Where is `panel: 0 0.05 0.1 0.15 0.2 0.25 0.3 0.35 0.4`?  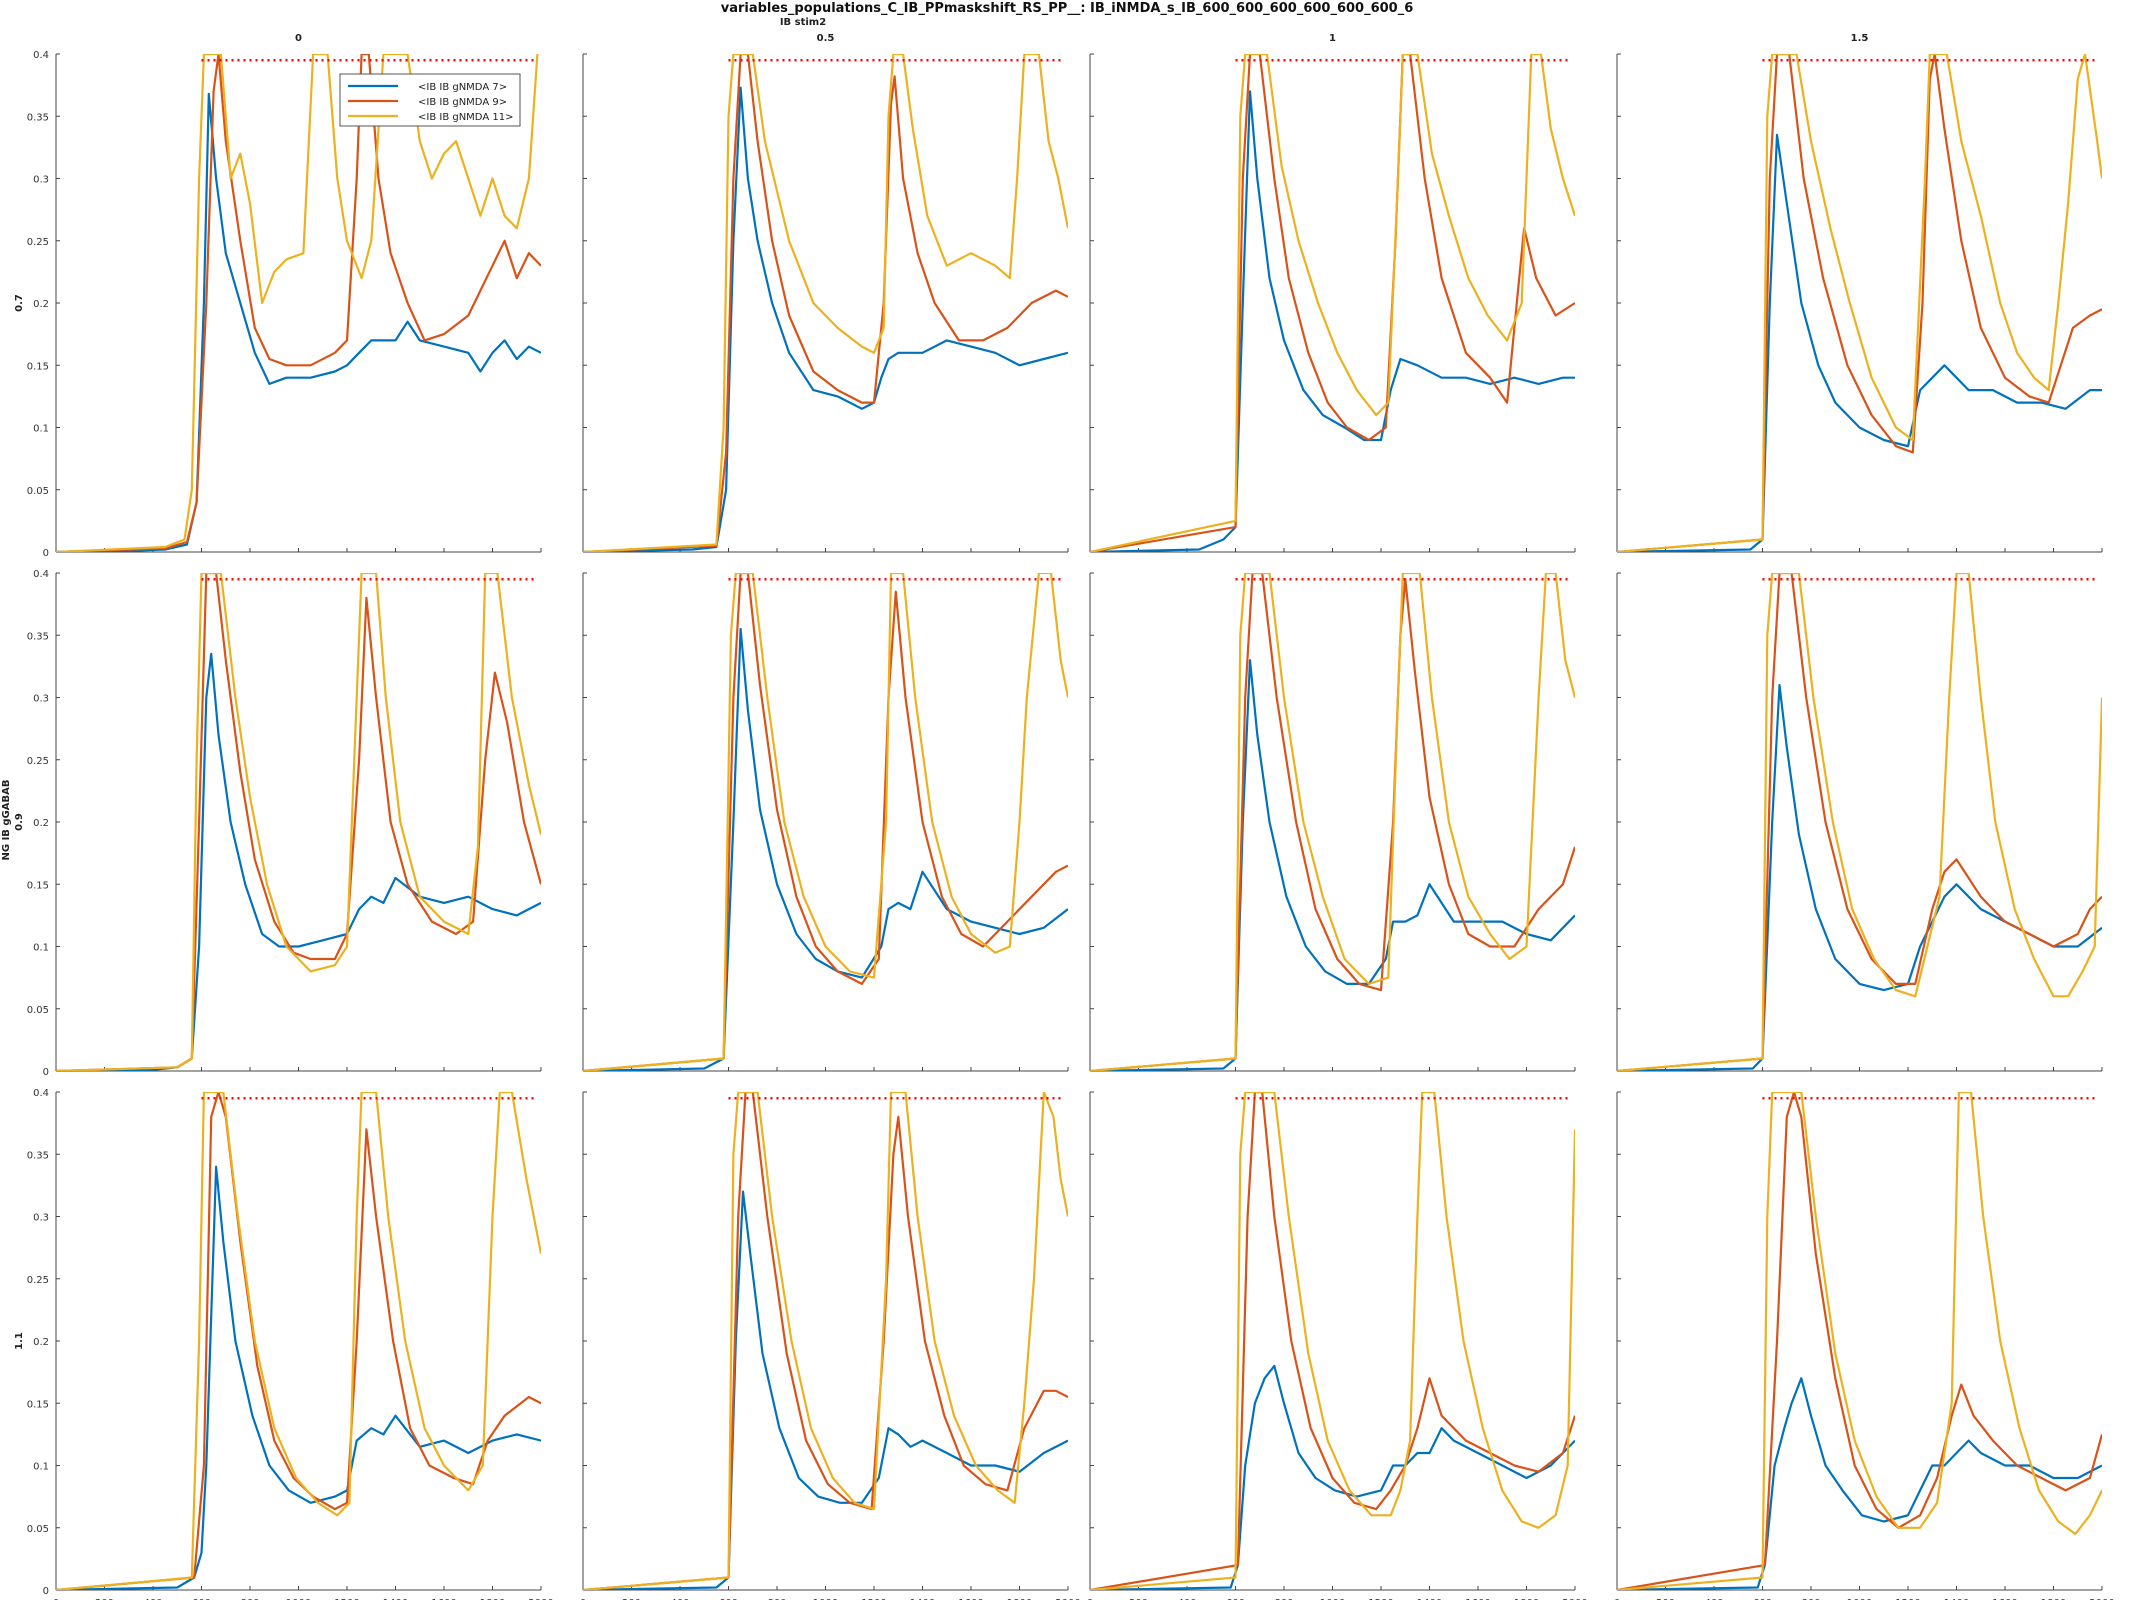
panel: 0 0.05 0.1 0.15 0.2 0.25 0.3 0.35 0.4 is located at coordinates (284, 823).